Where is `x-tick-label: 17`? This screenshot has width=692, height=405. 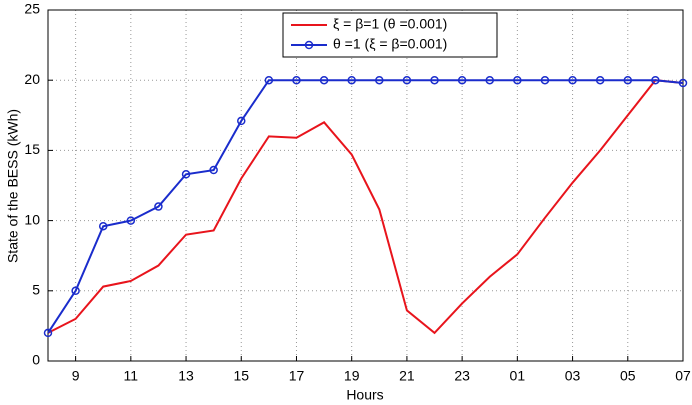
x-tick-label: 17 is located at coordinates (297, 376).